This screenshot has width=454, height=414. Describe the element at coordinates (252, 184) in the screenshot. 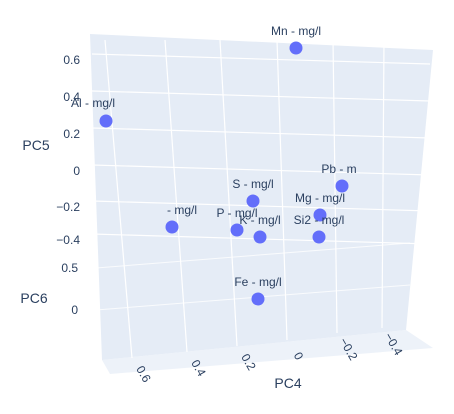

I see `data-point-label: S - mg/l` at that location.